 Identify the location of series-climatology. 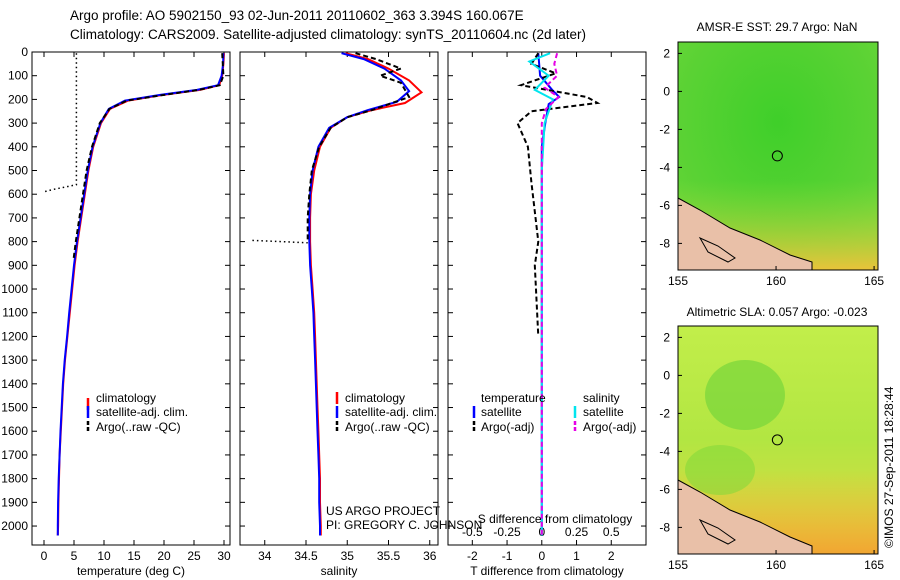
(366, 294).